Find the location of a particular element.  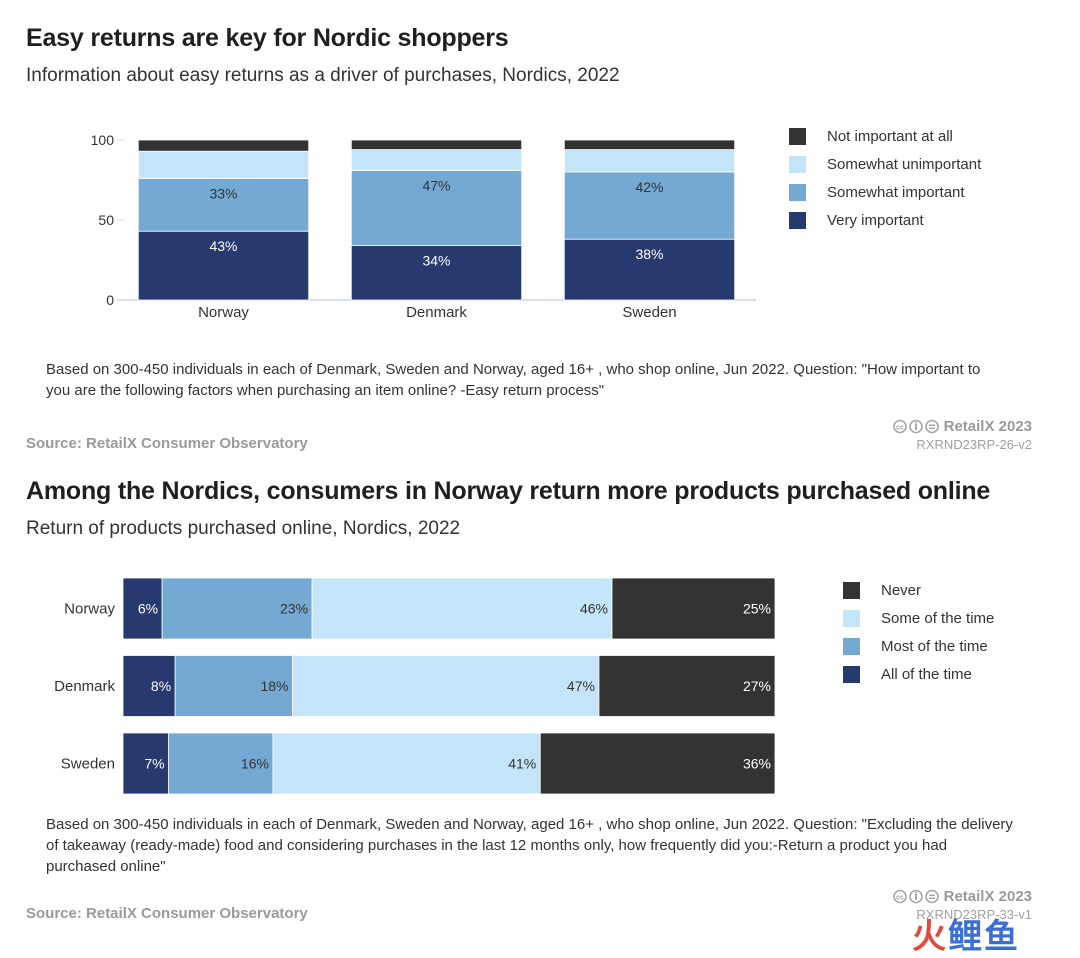

chart1-brand-row: cc RetailX 2023 is located at coordinates (951, 426).